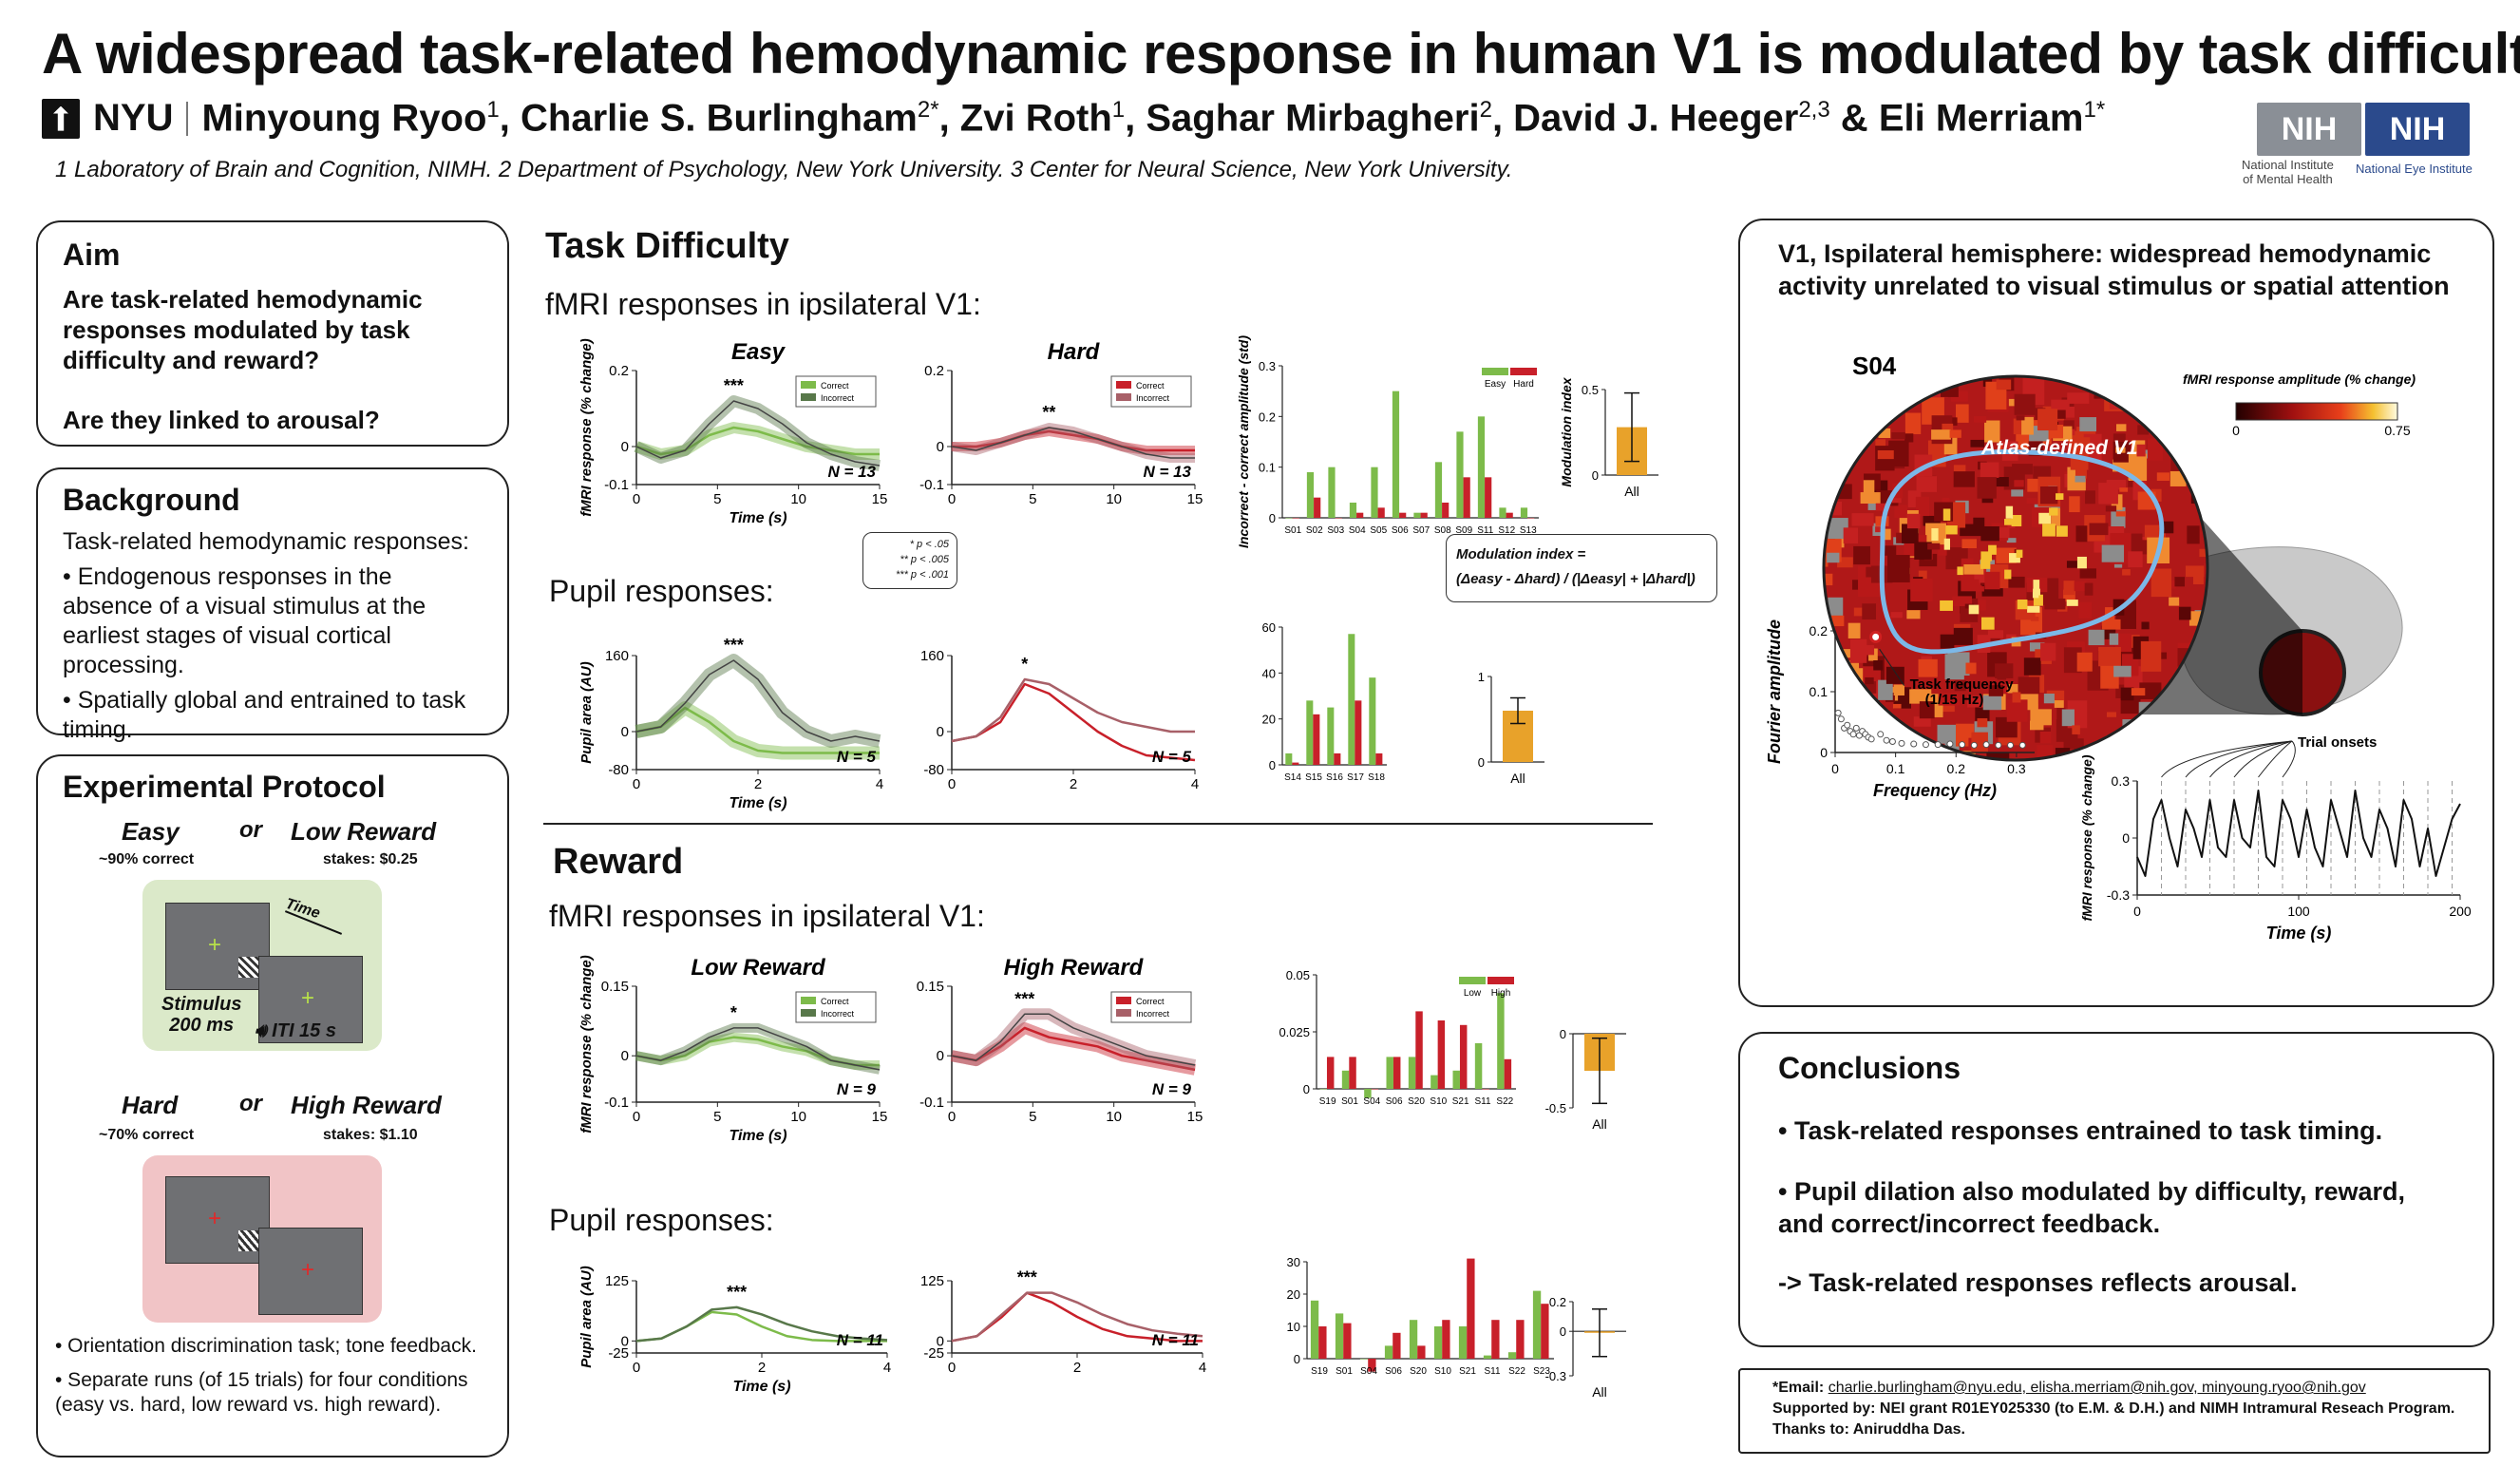  I want to click on y-tick-label: -80, so click(933, 770).